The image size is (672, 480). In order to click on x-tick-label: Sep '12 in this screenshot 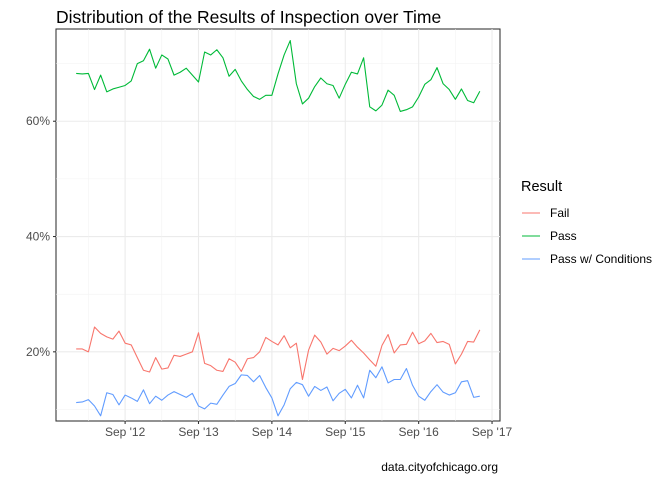, I will do `click(125, 432)`.